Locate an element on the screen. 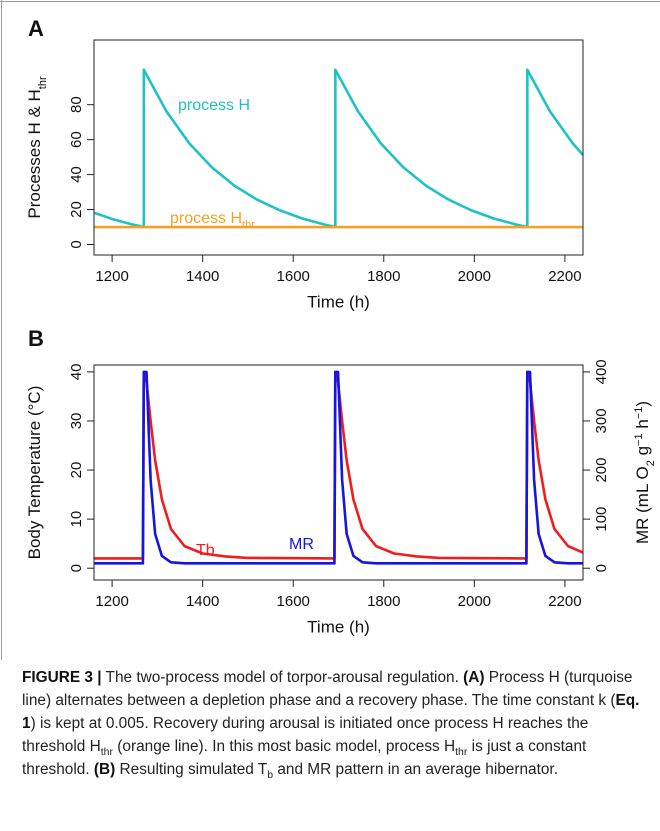  y2-tick-label: 0 is located at coordinates (601, 568).